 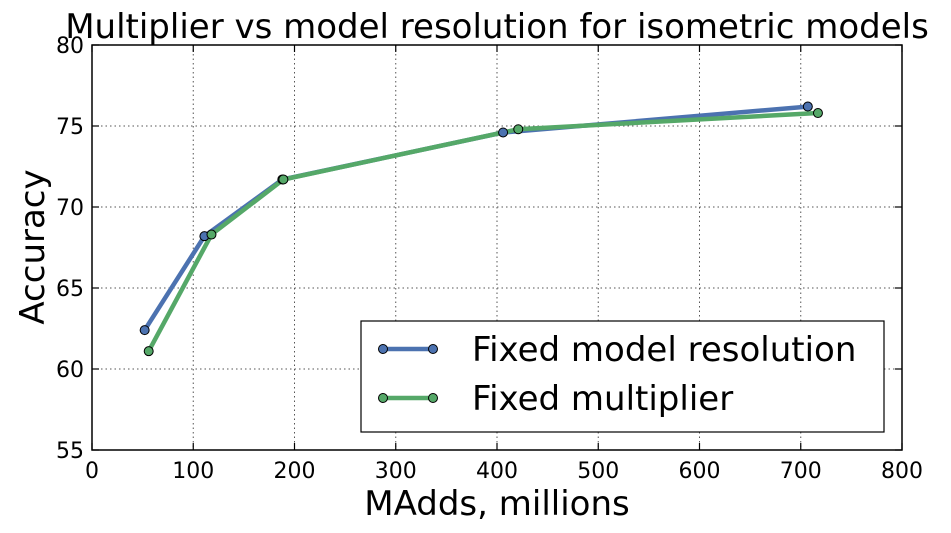 I want to click on y-tick-label: 80, so click(x=70, y=46).